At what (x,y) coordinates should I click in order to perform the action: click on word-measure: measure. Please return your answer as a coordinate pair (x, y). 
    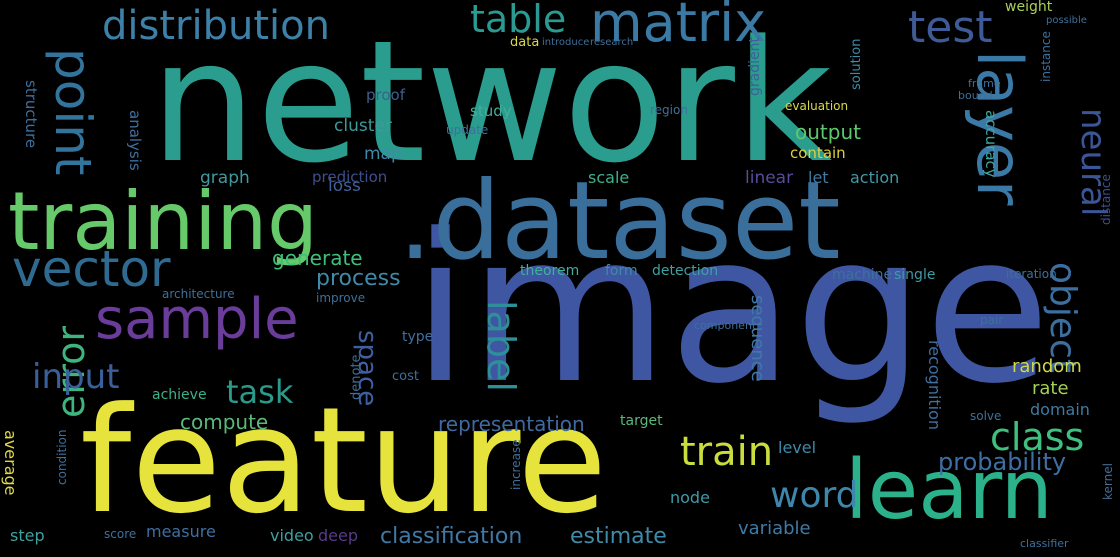
    Looking at the image, I should click on (181, 531).